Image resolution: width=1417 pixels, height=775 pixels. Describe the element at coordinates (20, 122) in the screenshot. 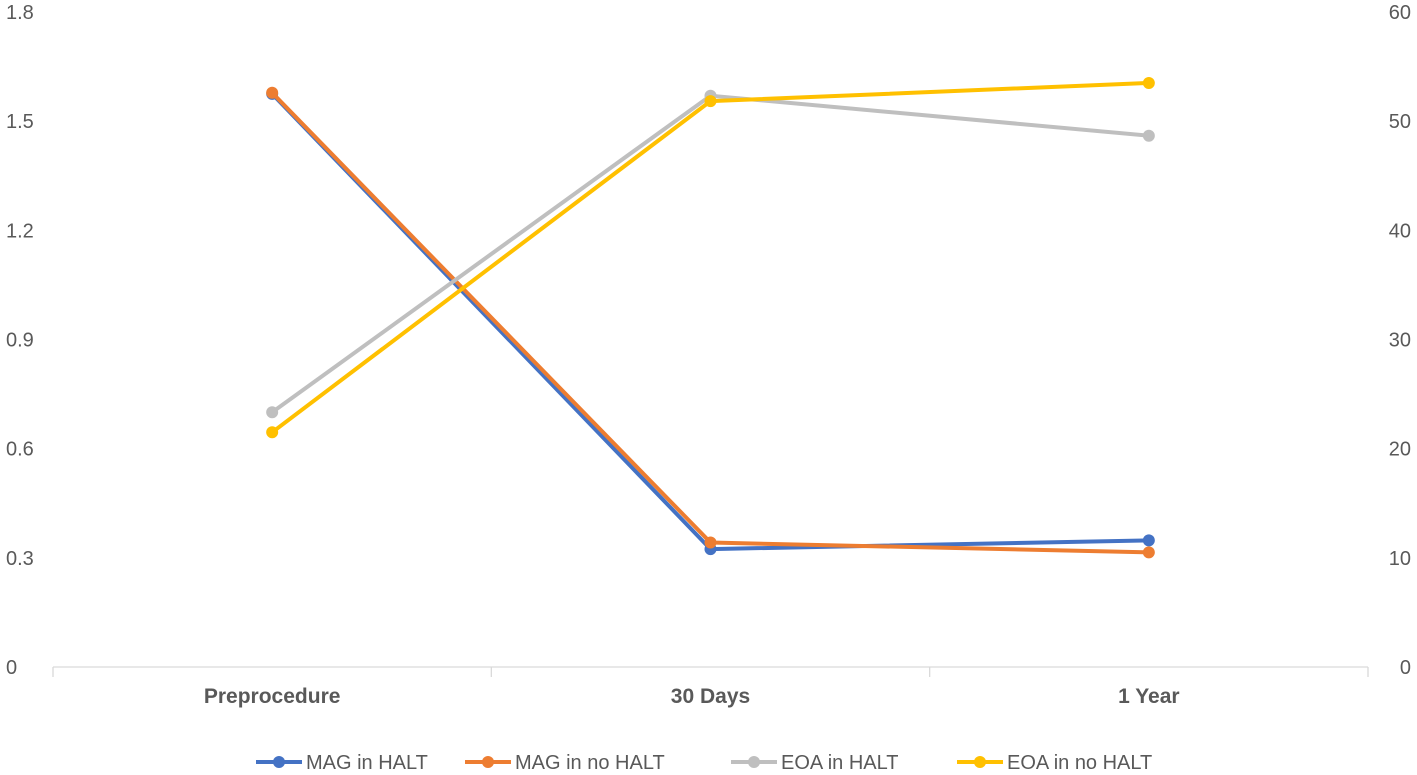

I see `y-left-tick-label: 1.5` at that location.